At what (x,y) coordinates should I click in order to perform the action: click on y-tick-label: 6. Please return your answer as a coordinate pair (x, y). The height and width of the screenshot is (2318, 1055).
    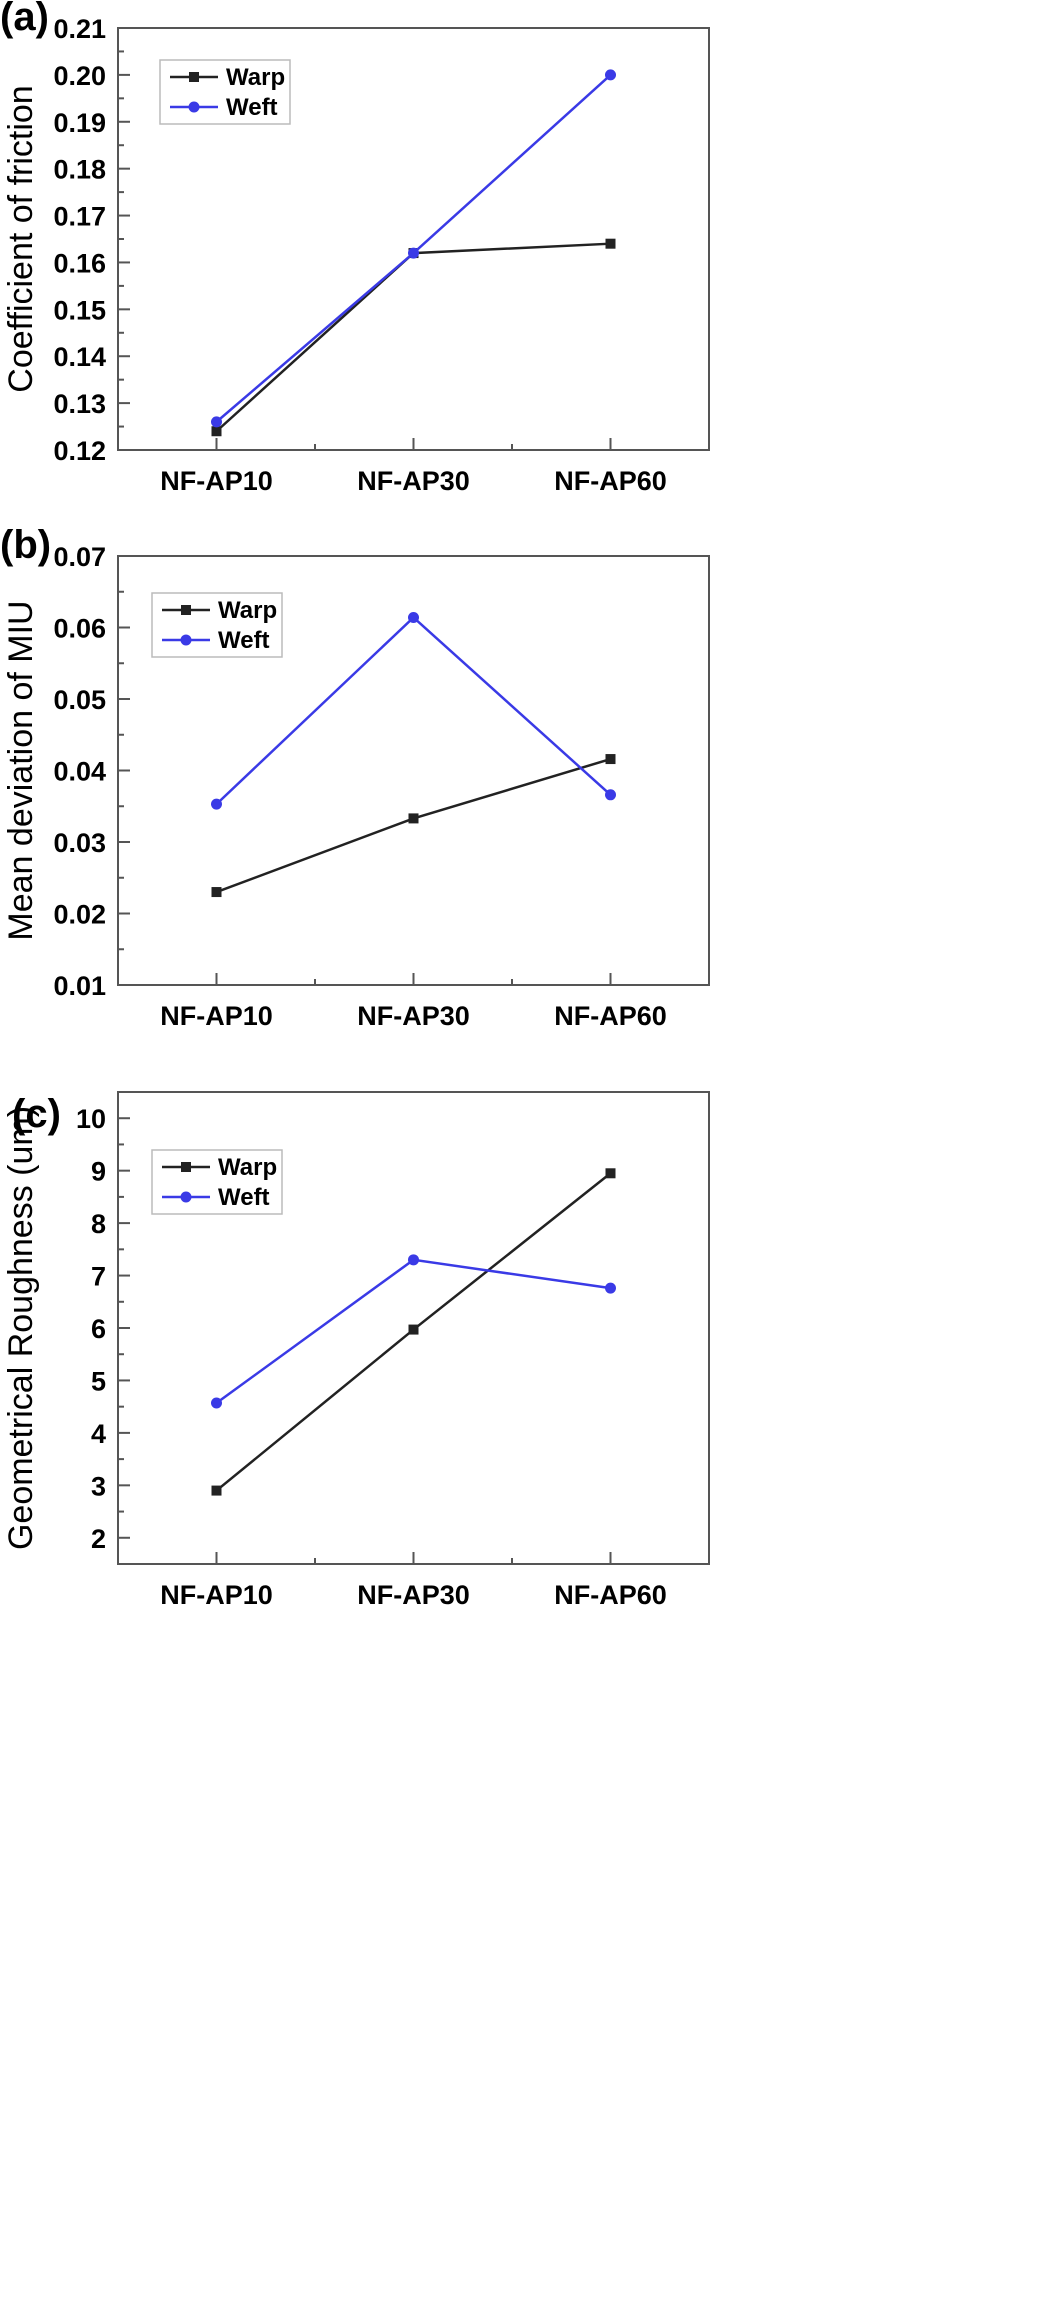
    Looking at the image, I should click on (98, 1329).